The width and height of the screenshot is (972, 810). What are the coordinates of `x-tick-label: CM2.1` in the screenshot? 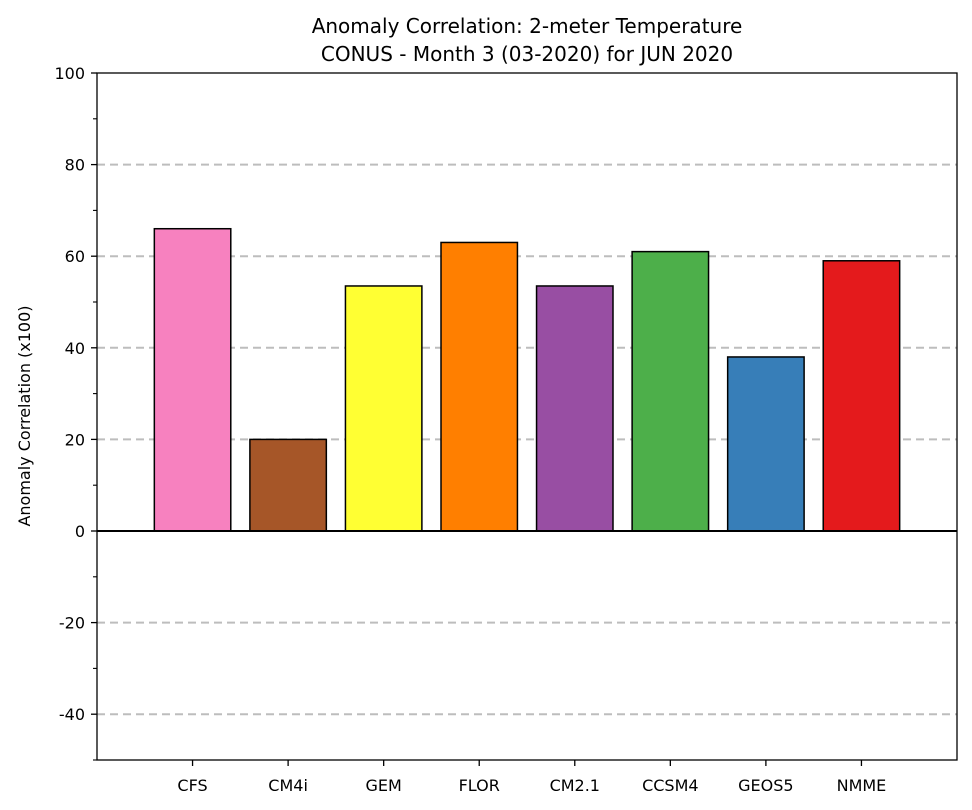 It's located at (575, 785).